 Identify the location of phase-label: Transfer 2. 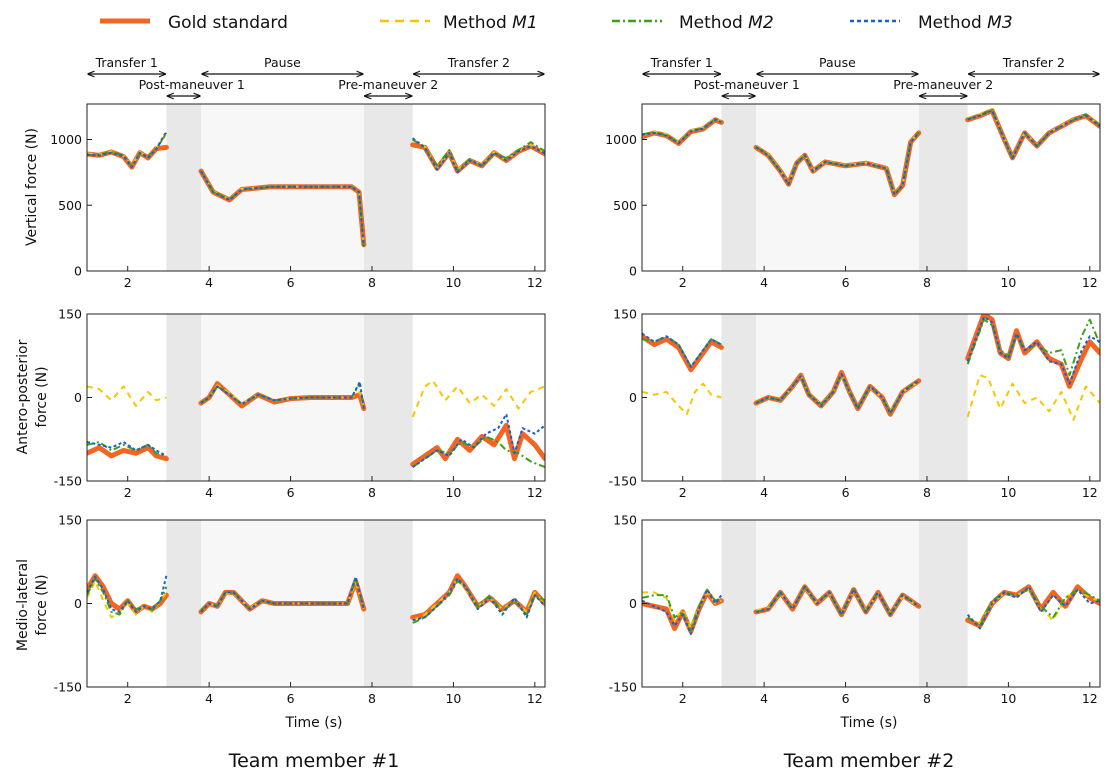
(1033, 62).